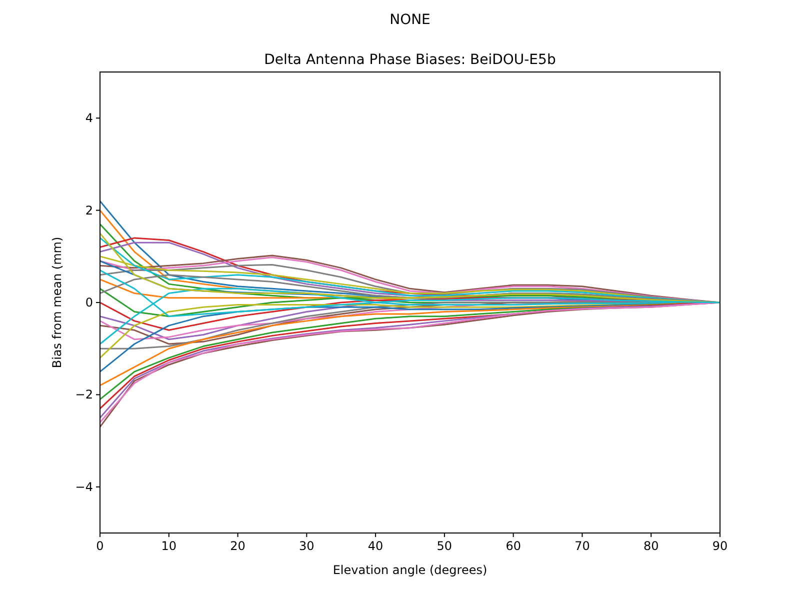 The width and height of the screenshot is (800, 600). What do you see at coordinates (720, 546) in the screenshot?
I see `x-tick-label: 90` at bounding box center [720, 546].